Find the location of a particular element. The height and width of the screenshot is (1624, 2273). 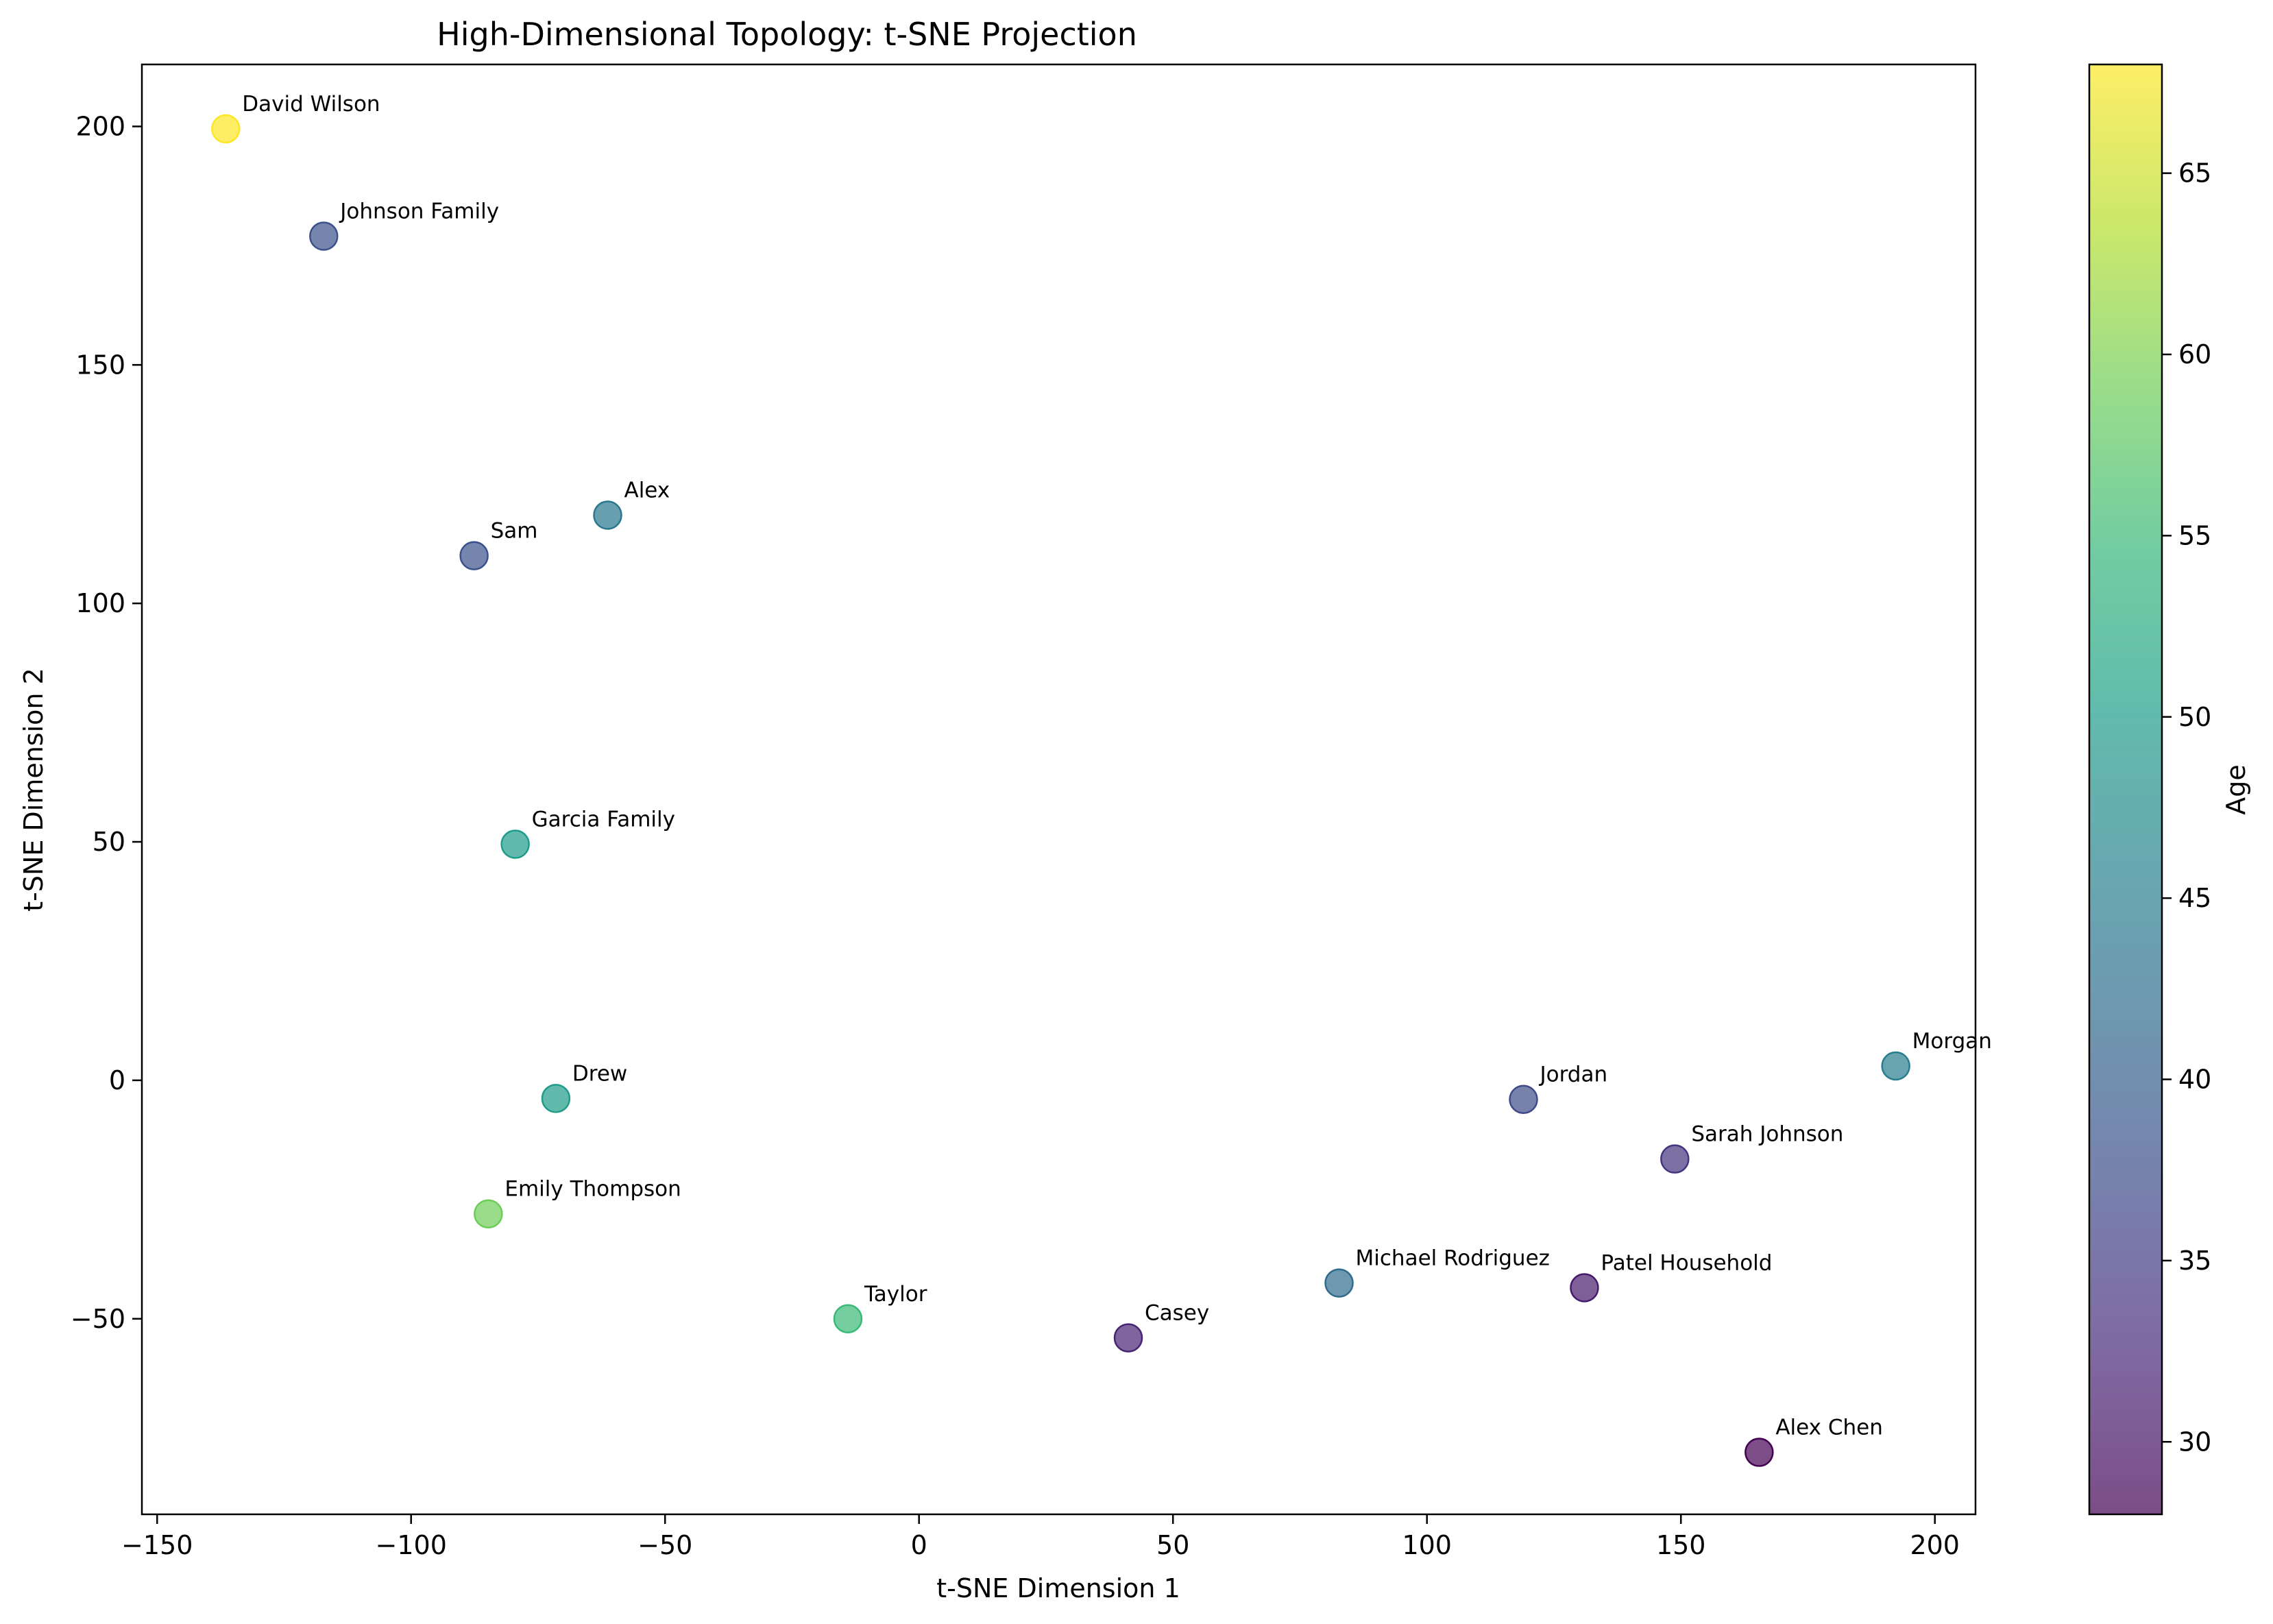

x-axis-label: t-SNE Dimension 1 is located at coordinates (1058, 1588).